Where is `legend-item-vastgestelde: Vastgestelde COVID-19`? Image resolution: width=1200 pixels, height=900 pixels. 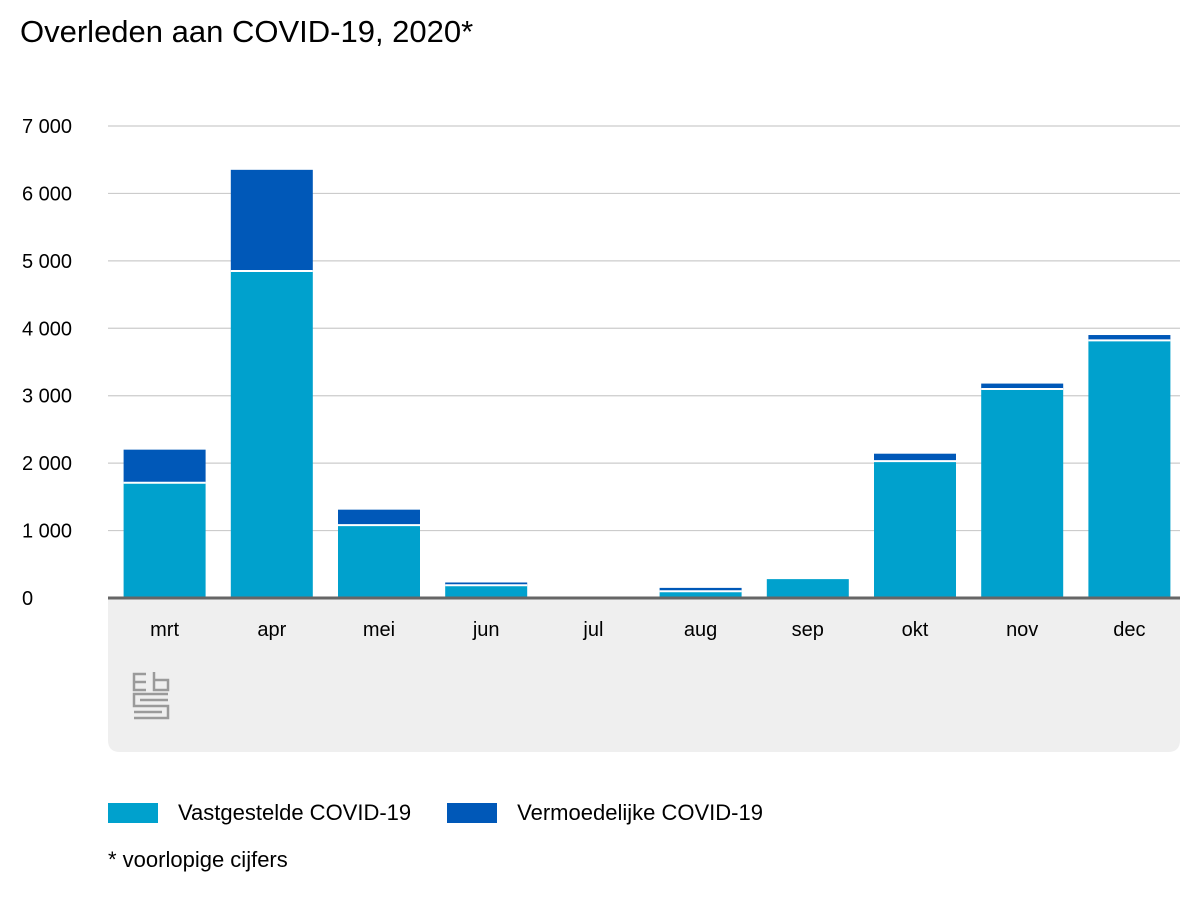 legend-item-vastgestelde: Vastgestelde COVID-19 is located at coordinates (259, 813).